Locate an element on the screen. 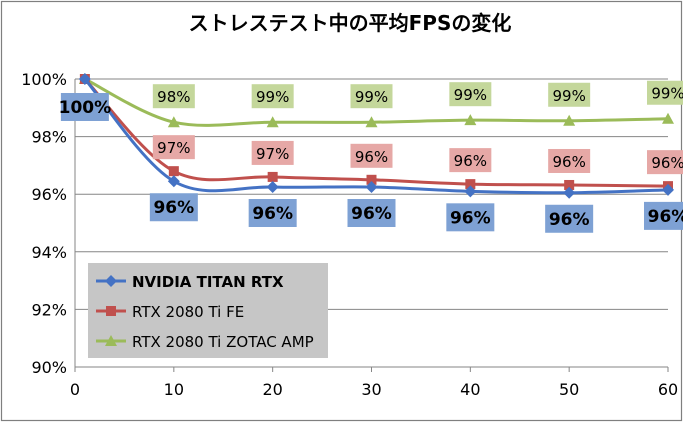 This screenshot has height=427, width=683. data-label: 98% is located at coordinates (173, 97).